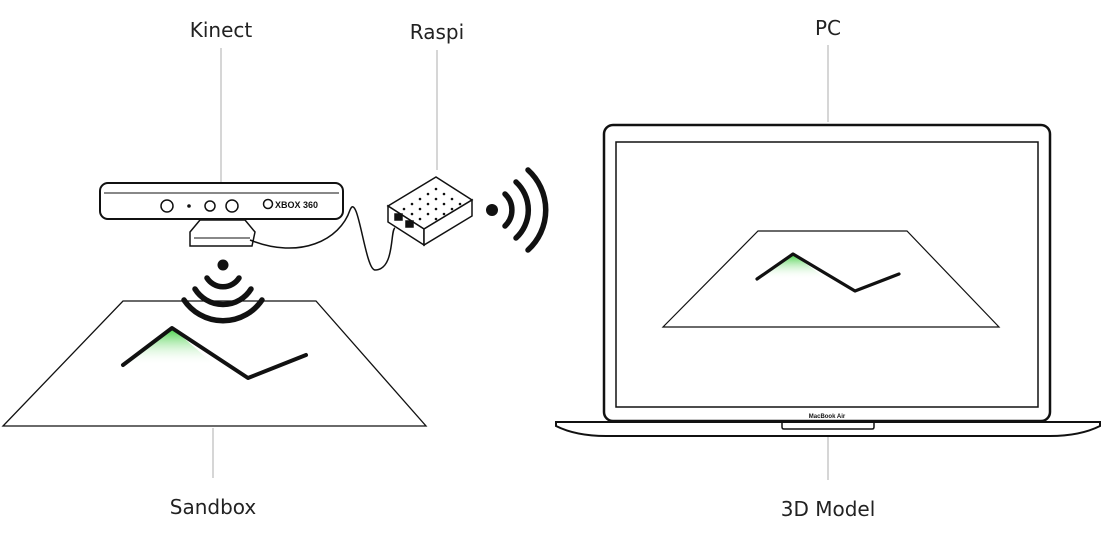 This screenshot has width=1107, height=559. I want to click on kinect-device: XBOX 360, so click(221, 214).